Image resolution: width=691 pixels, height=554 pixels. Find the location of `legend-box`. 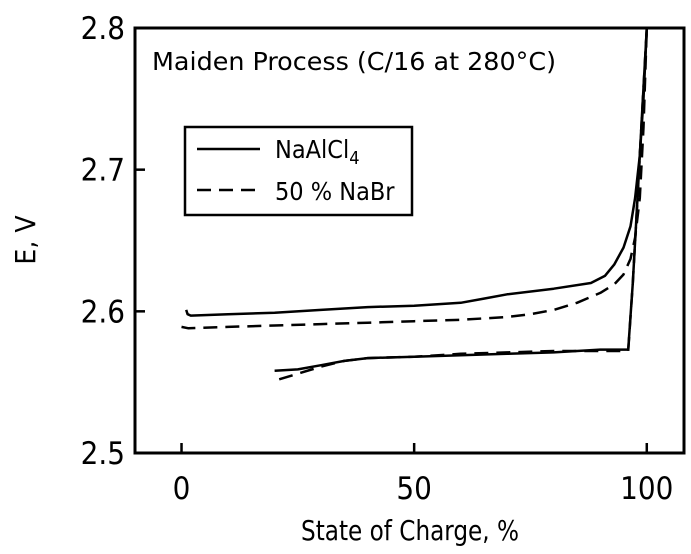

legend-box is located at coordinates (298, 171).